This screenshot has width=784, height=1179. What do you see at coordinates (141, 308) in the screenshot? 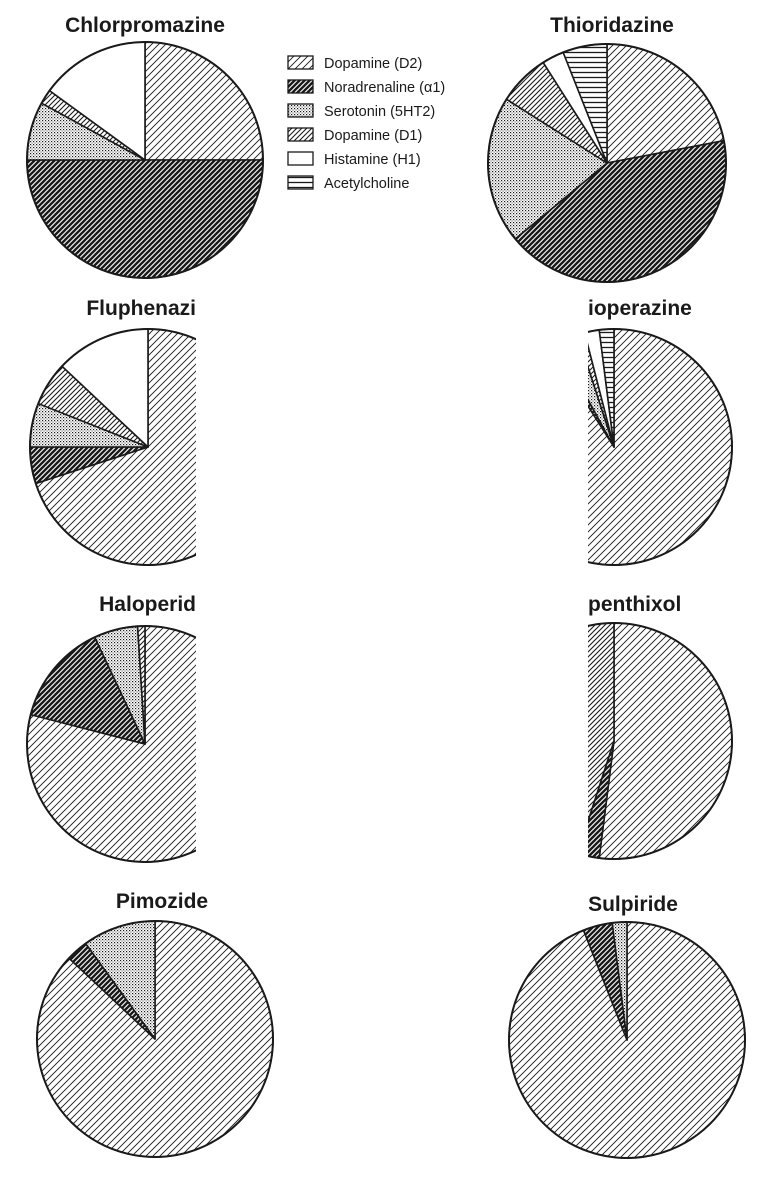
I see `pie-title: Fluphenazi` at bounding box center [141, 308].